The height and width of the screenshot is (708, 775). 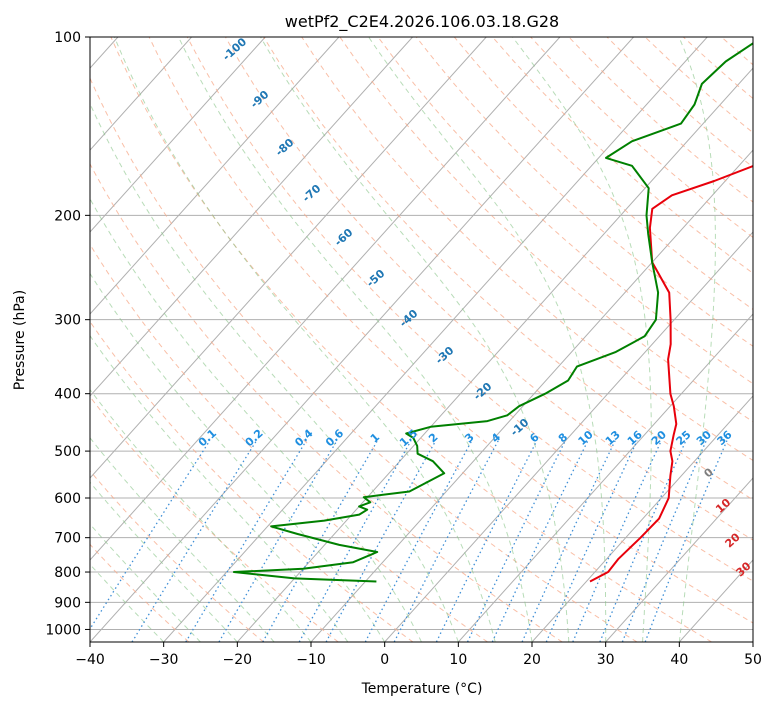 I want to click on y-tick-label: 600, so click(x=67, y=499).